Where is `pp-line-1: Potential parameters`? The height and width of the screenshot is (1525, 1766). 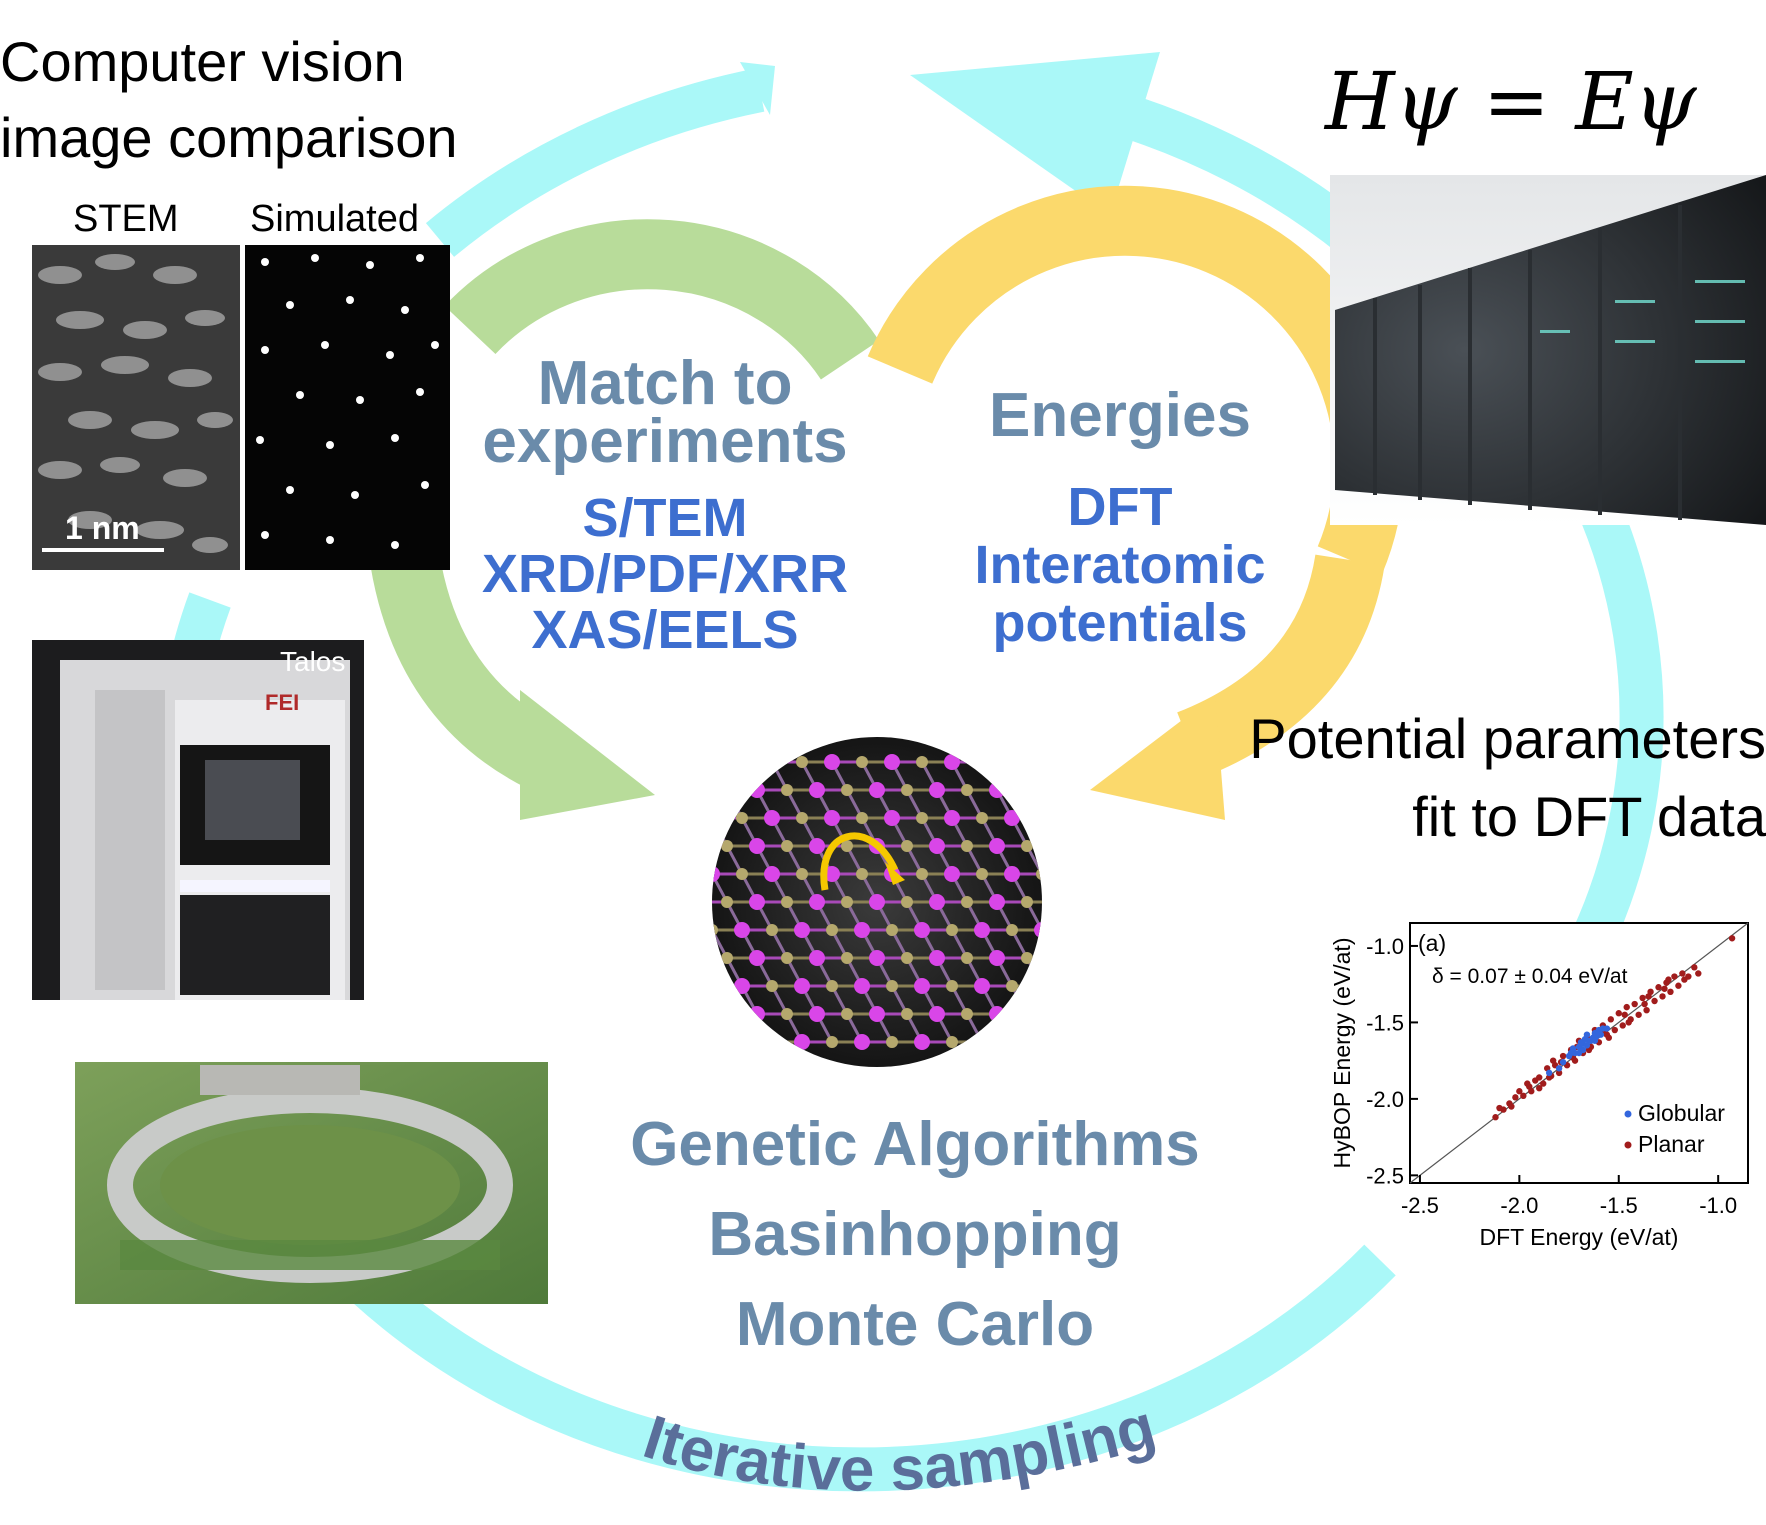 pp-line-1: Potential parameters is located at coordinates (1507, 738).